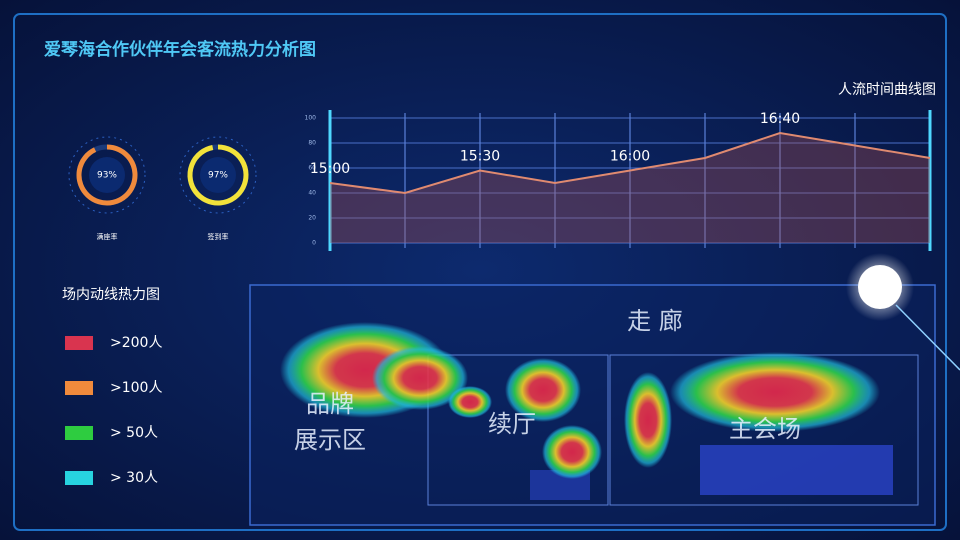 This screenshot has width=960, height=540. What do you see at coordinates (880, 287) in the screenshot?
I see `pin` at bounding box center [880, 287].